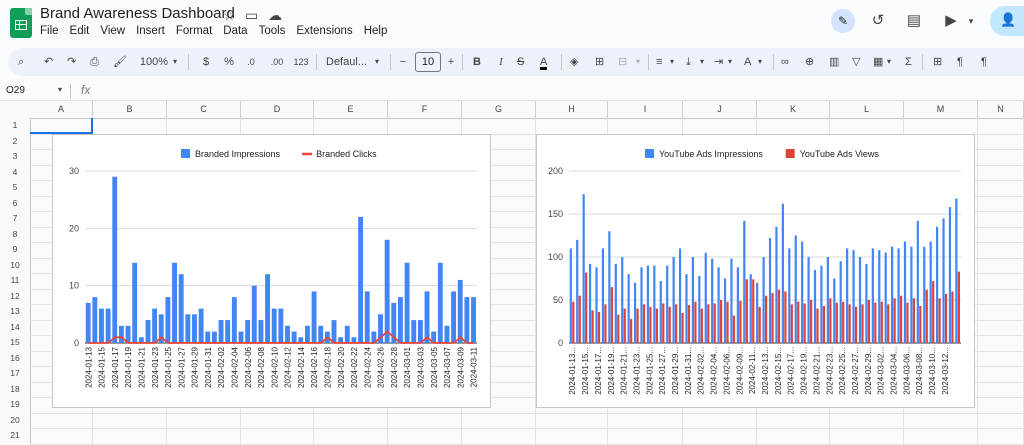  I want to click on row-header-3: 3, so click(15, 156).